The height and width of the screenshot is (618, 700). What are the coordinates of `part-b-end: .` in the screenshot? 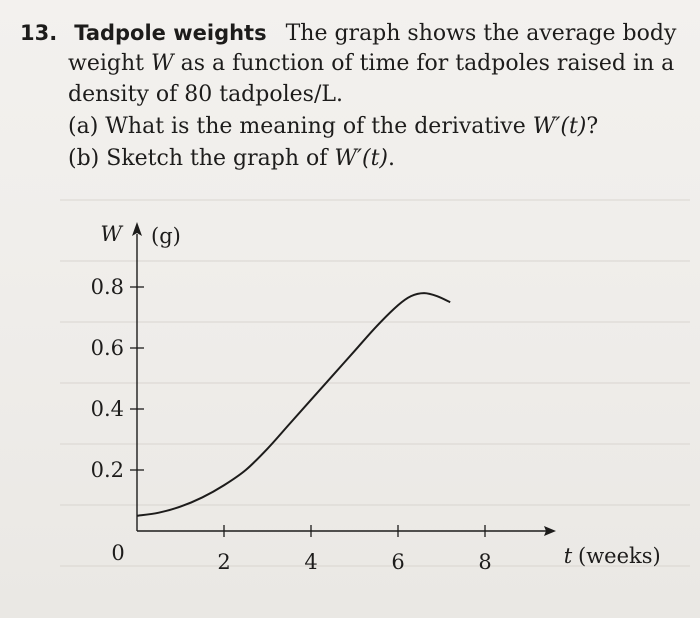 It's located at (391, 158).